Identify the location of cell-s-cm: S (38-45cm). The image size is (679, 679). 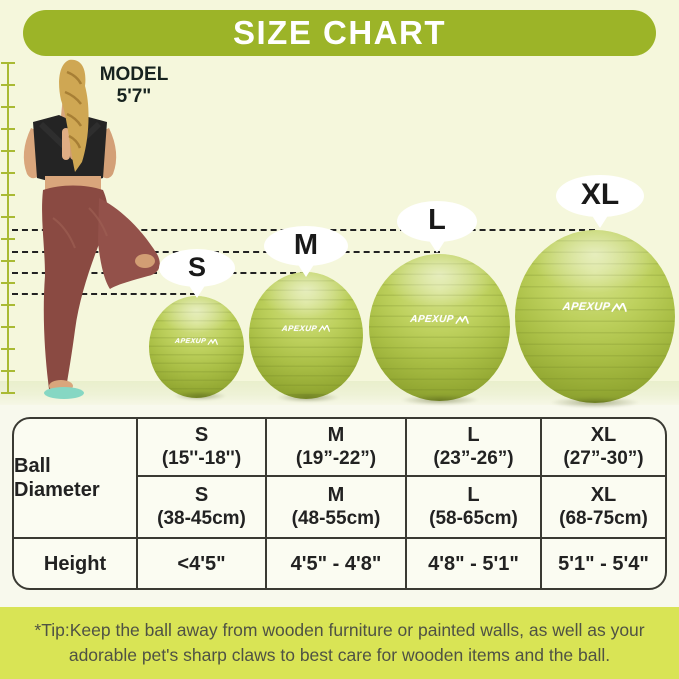
(202, 508).